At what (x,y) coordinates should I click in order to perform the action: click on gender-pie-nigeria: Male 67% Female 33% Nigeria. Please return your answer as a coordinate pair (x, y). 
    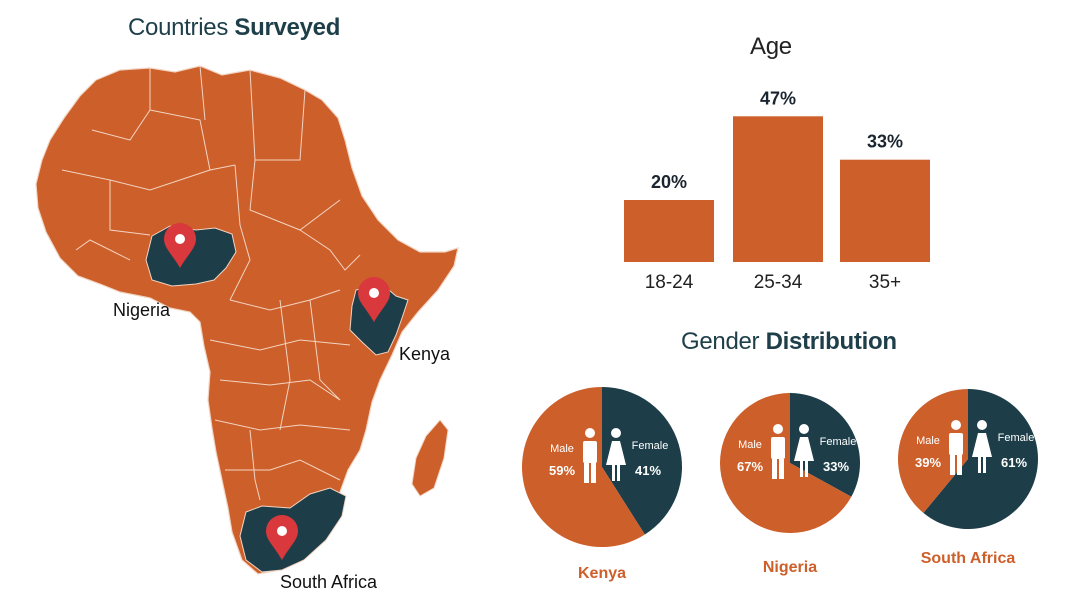
    Looking at the image, I should click on (790, 484).